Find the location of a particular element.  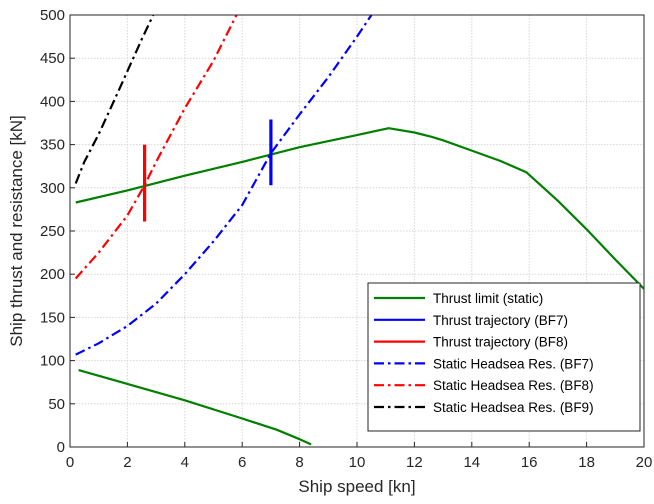

y-tick-label: 400 is located at coordinates (52, 101).